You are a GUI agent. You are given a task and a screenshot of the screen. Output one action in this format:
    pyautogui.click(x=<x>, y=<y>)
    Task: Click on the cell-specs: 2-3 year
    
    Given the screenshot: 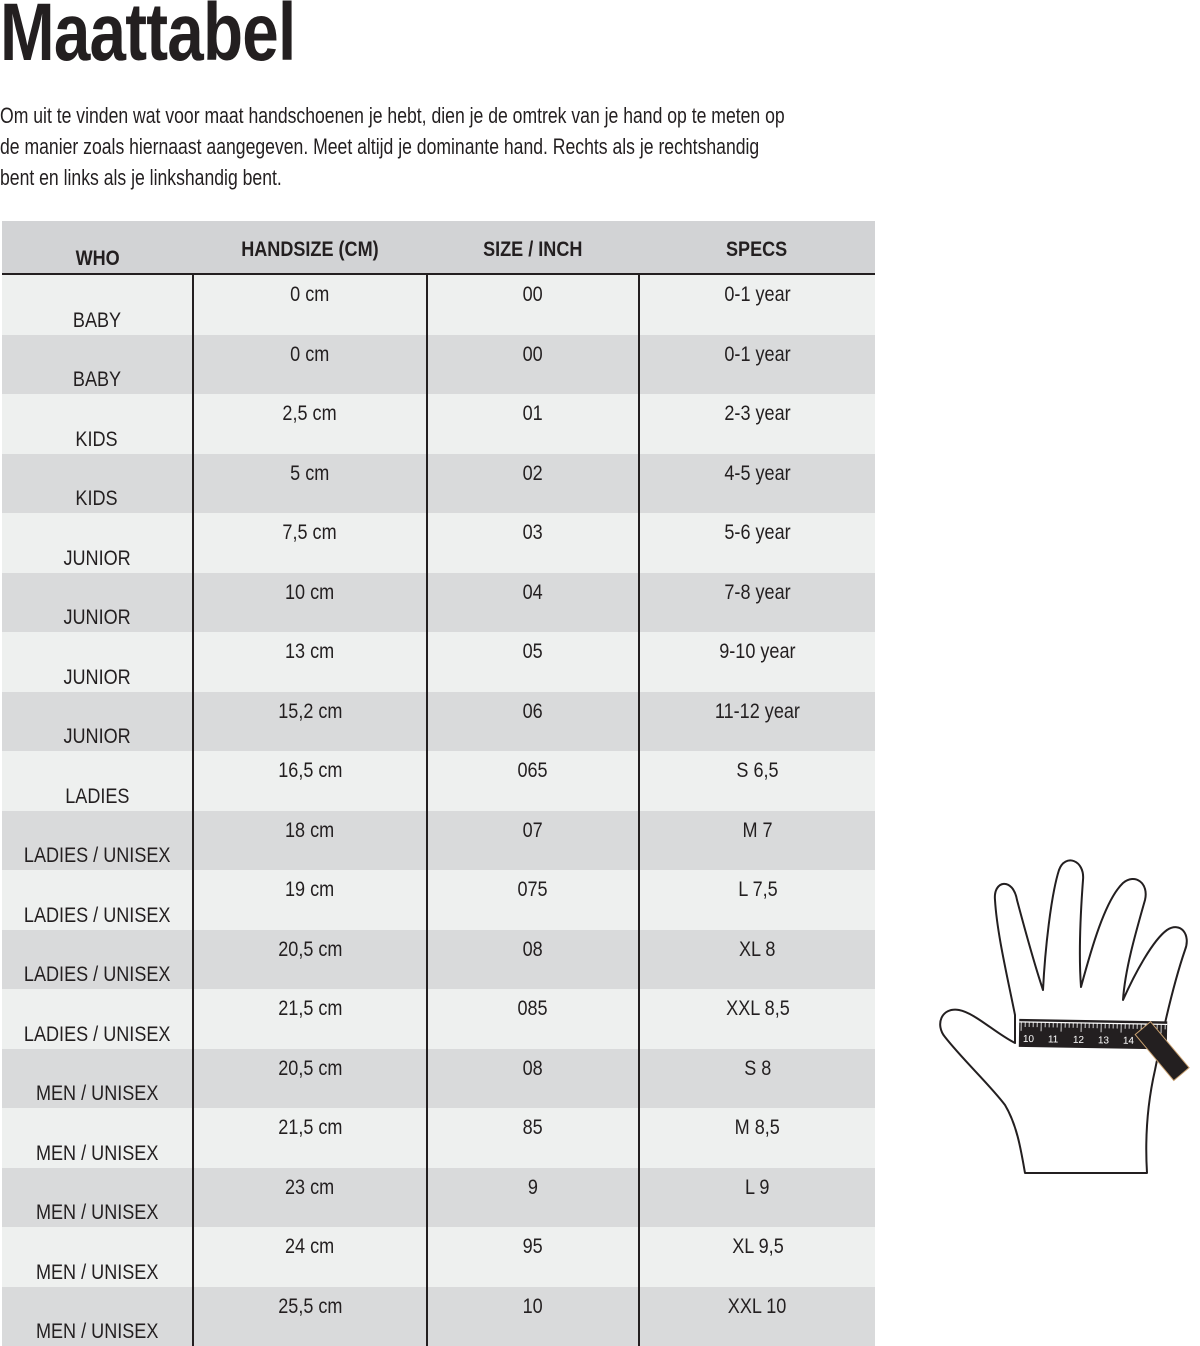 What is the action you would take?
    pyautogui.click(x=757, y=424)
    